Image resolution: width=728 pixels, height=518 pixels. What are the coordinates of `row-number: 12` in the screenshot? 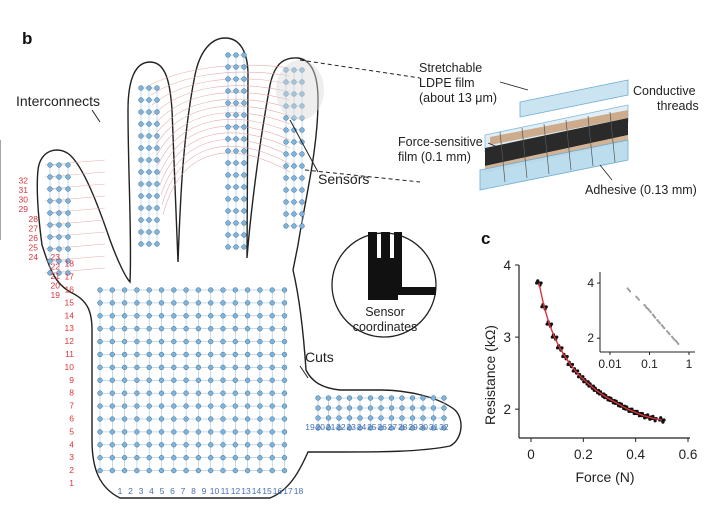 It's located at (70, 341).